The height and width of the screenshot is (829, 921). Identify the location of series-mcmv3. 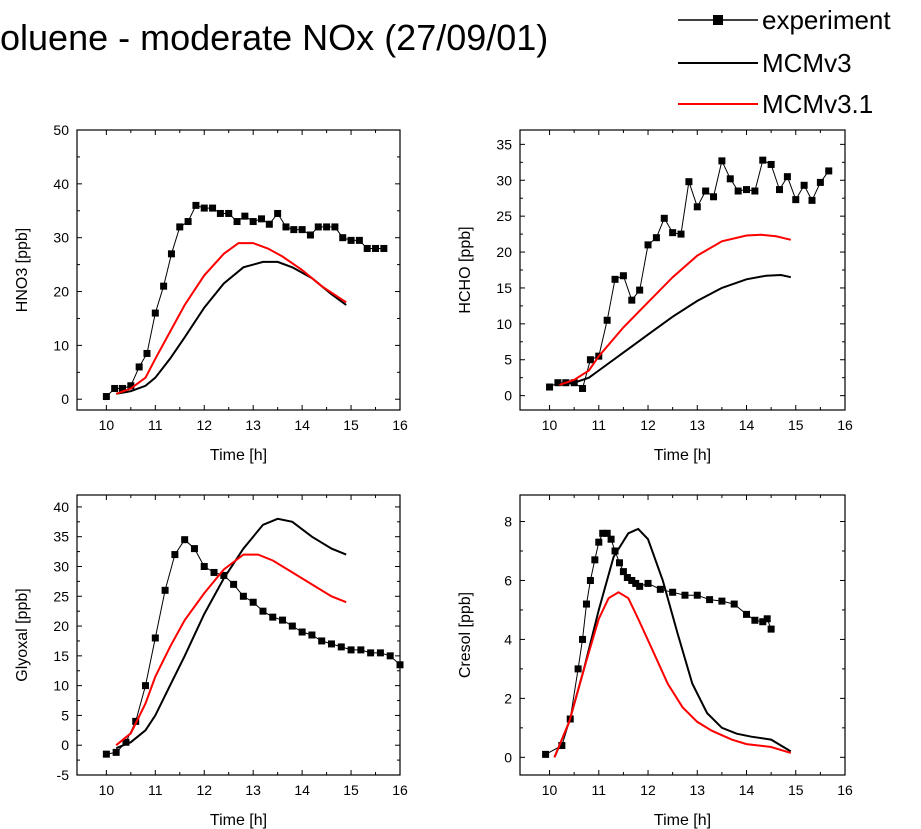
(675, 329).